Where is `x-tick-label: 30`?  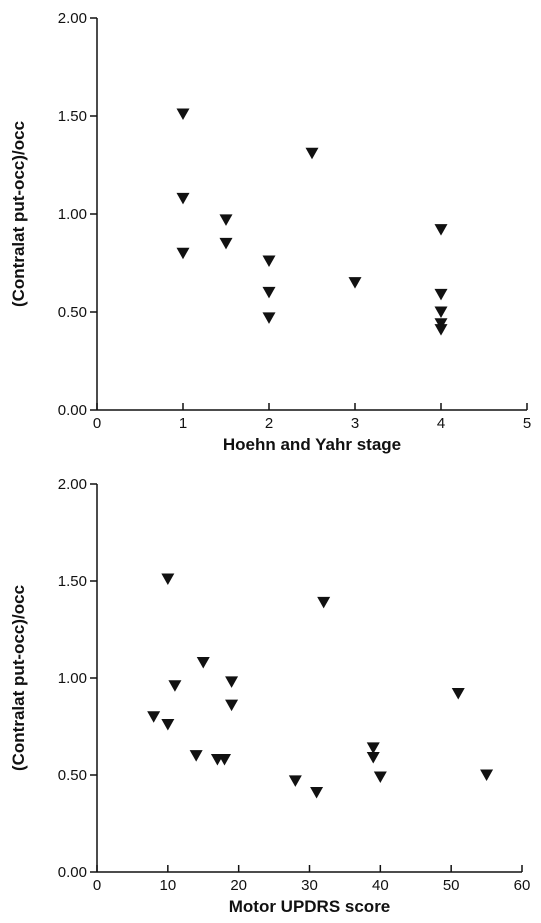
x-tick-label: 30 is located at coordinates (309, 885).